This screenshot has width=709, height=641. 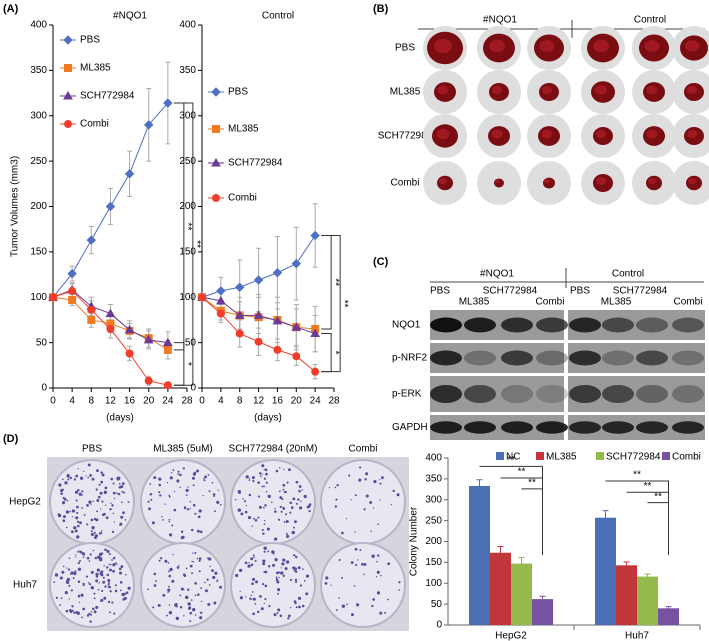 What do you see at coordinates (405, 48) in the screenshot?
I see `row-label: PBS` at bounding box center [405, 48].